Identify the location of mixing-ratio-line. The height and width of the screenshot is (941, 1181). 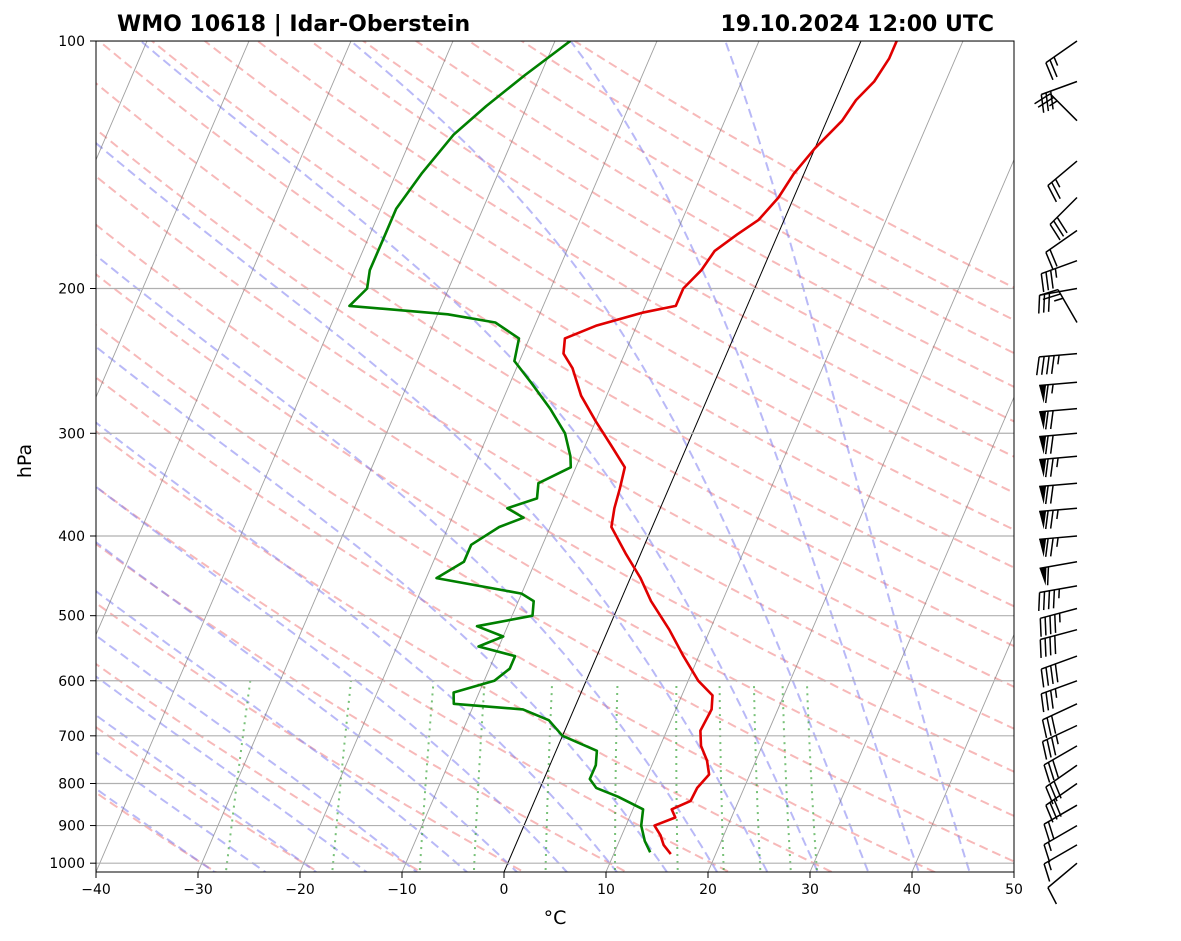
(341, 776).